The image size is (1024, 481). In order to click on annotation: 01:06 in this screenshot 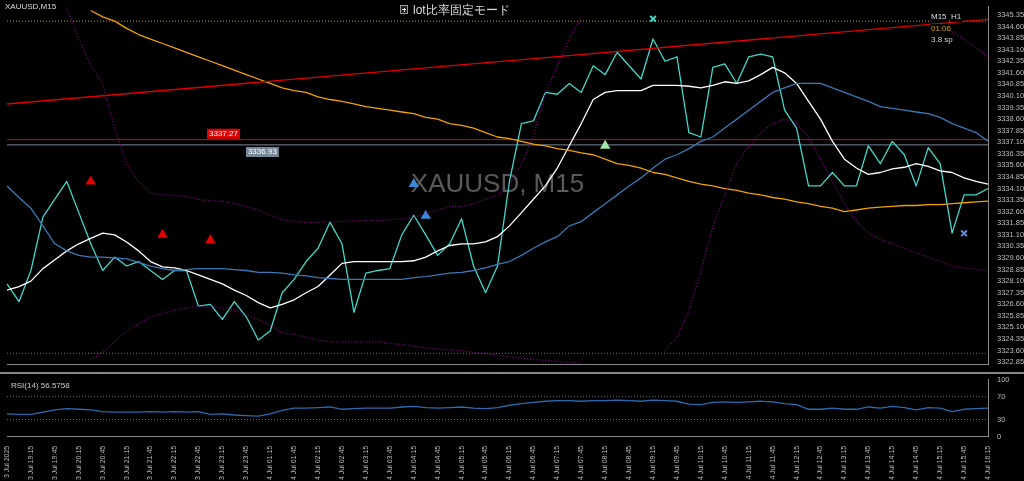, I will do `click(941, 29)`.